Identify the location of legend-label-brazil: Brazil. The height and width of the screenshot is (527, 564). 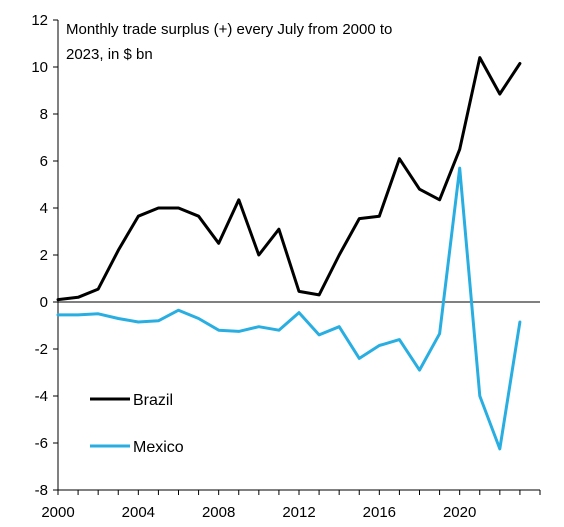
(153, 400).